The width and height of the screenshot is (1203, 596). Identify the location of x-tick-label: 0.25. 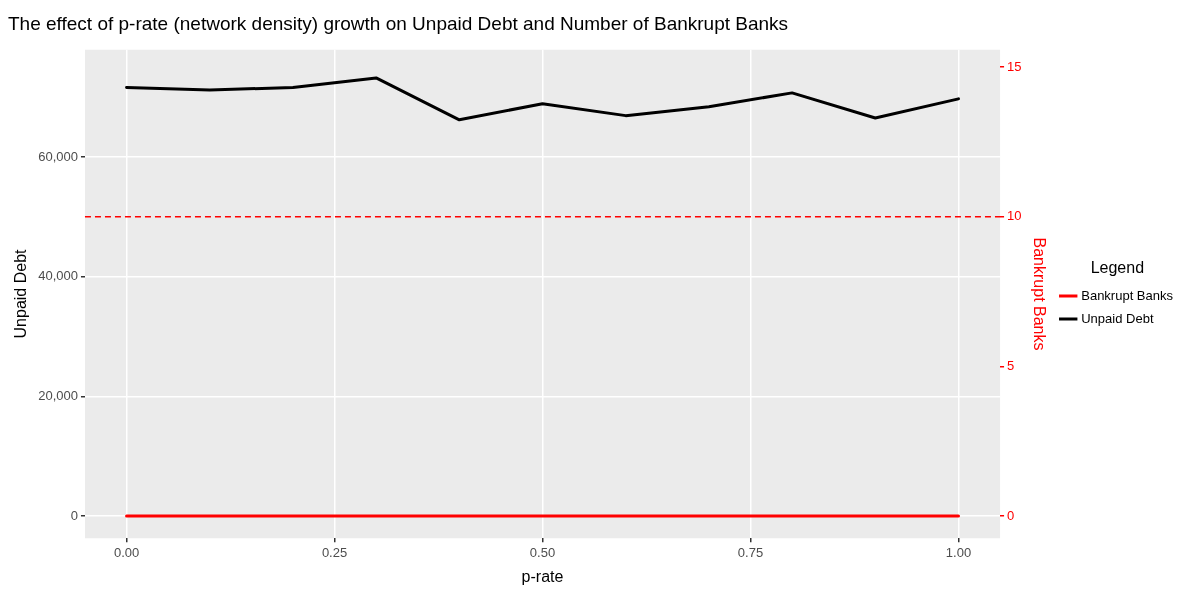
(334, 552).